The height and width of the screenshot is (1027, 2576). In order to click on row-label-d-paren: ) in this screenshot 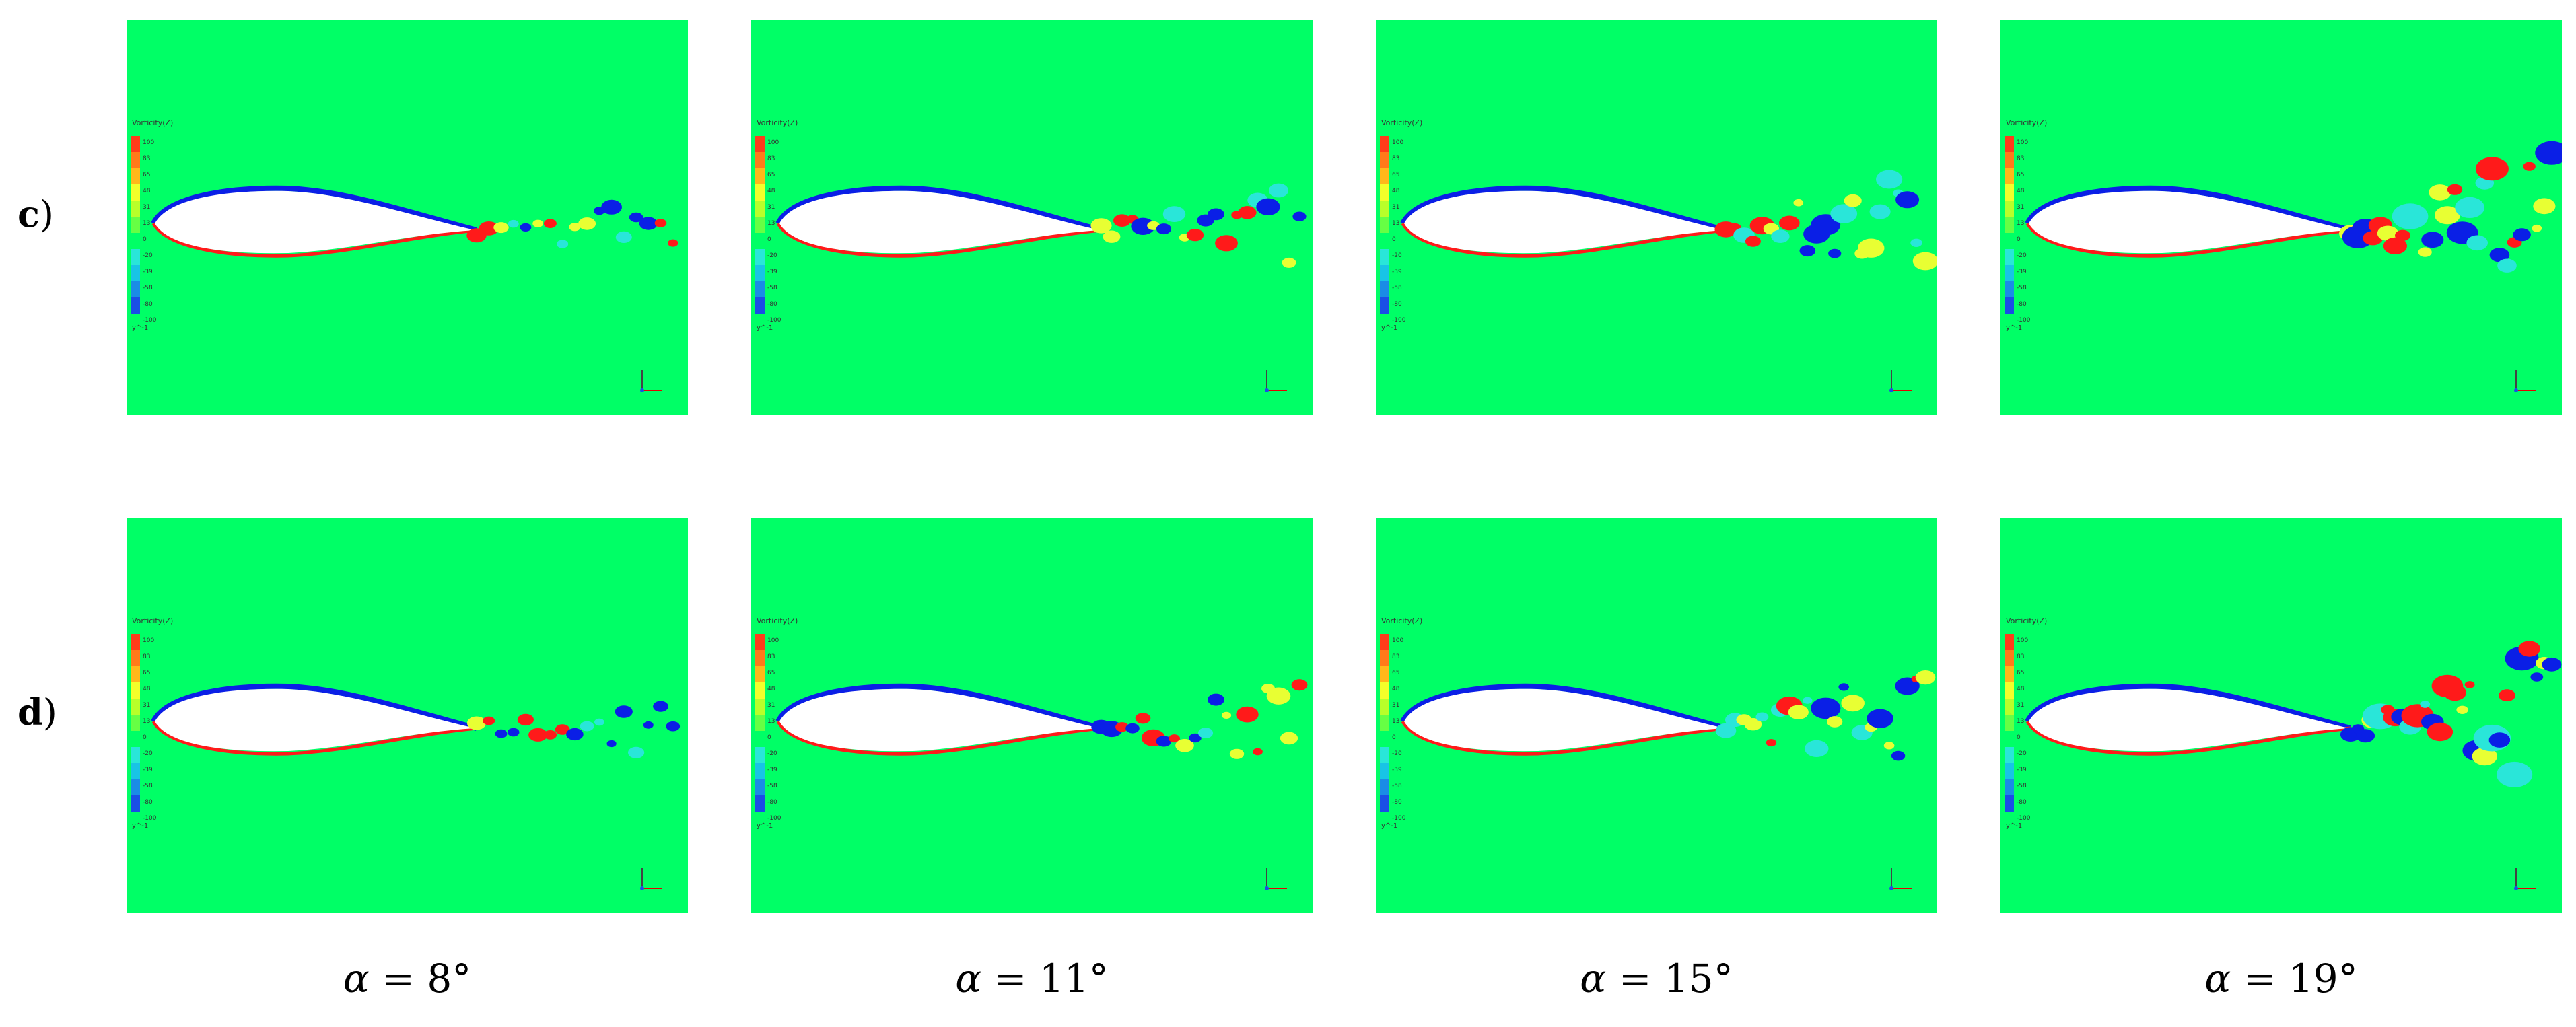, I will do `click(49, 713)`.